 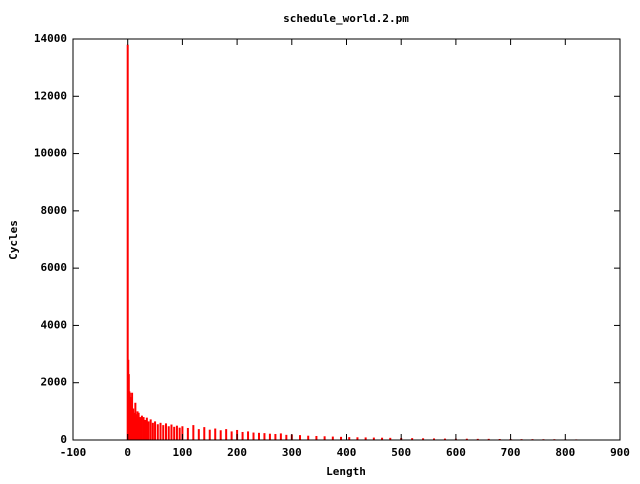 What do you see at coordinates (346, 471) in the screenshot?
I see `x-axis-label: Length` at bounding box center [346, 471].